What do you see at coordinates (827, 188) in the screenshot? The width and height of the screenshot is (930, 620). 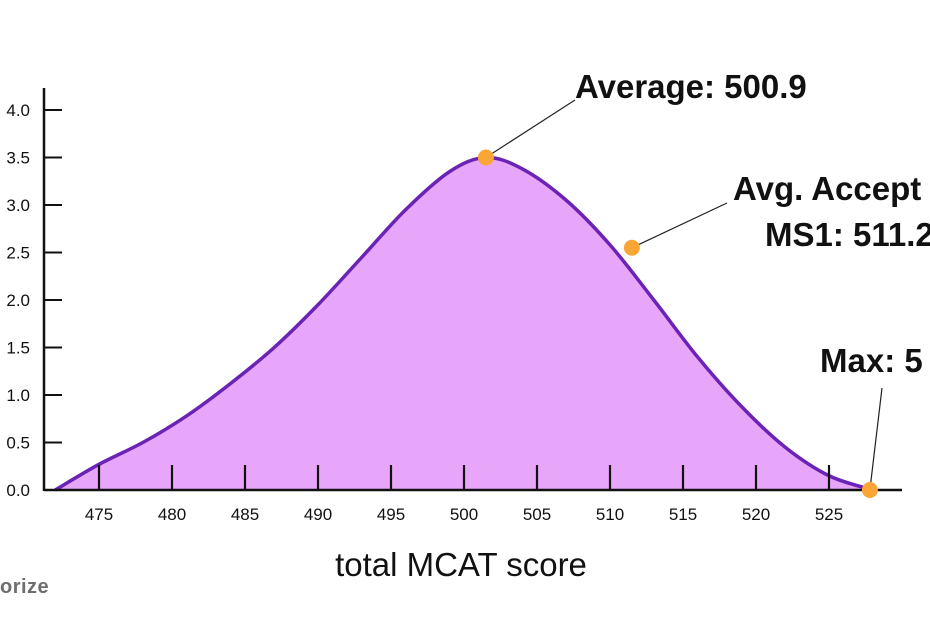 I see `annotation-label: Avg. Accept` at bounding box center [827, 188].